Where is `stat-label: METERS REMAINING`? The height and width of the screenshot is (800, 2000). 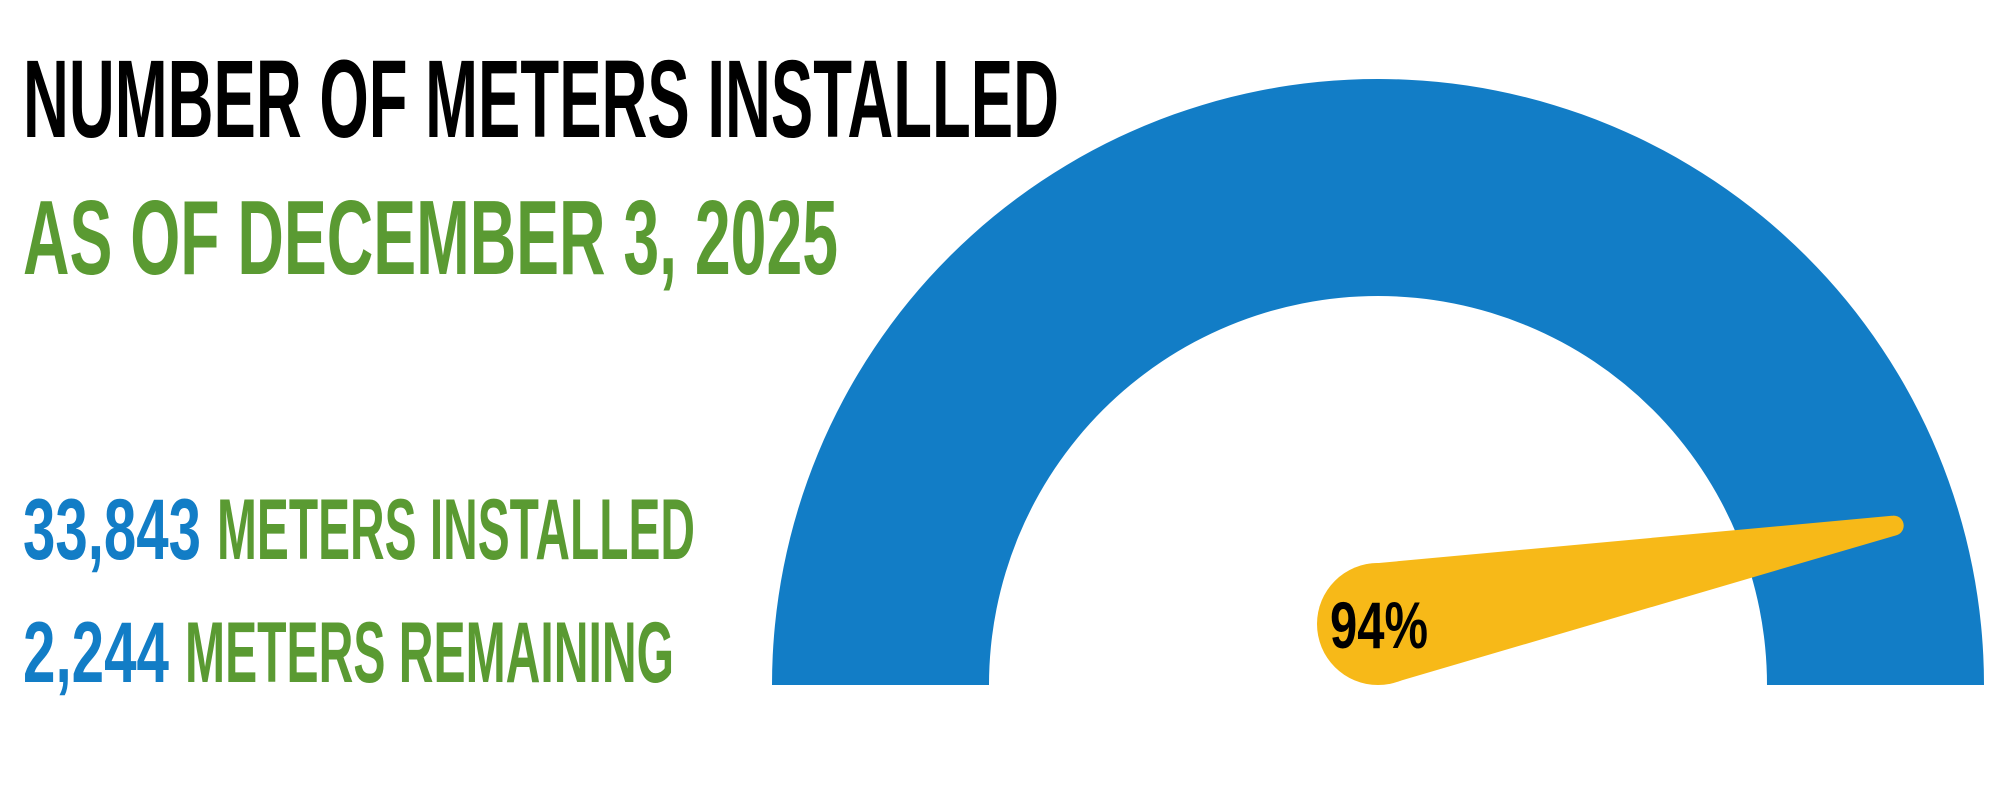 stat-label: METERS REMAINING is located at coordinates (429, 653).